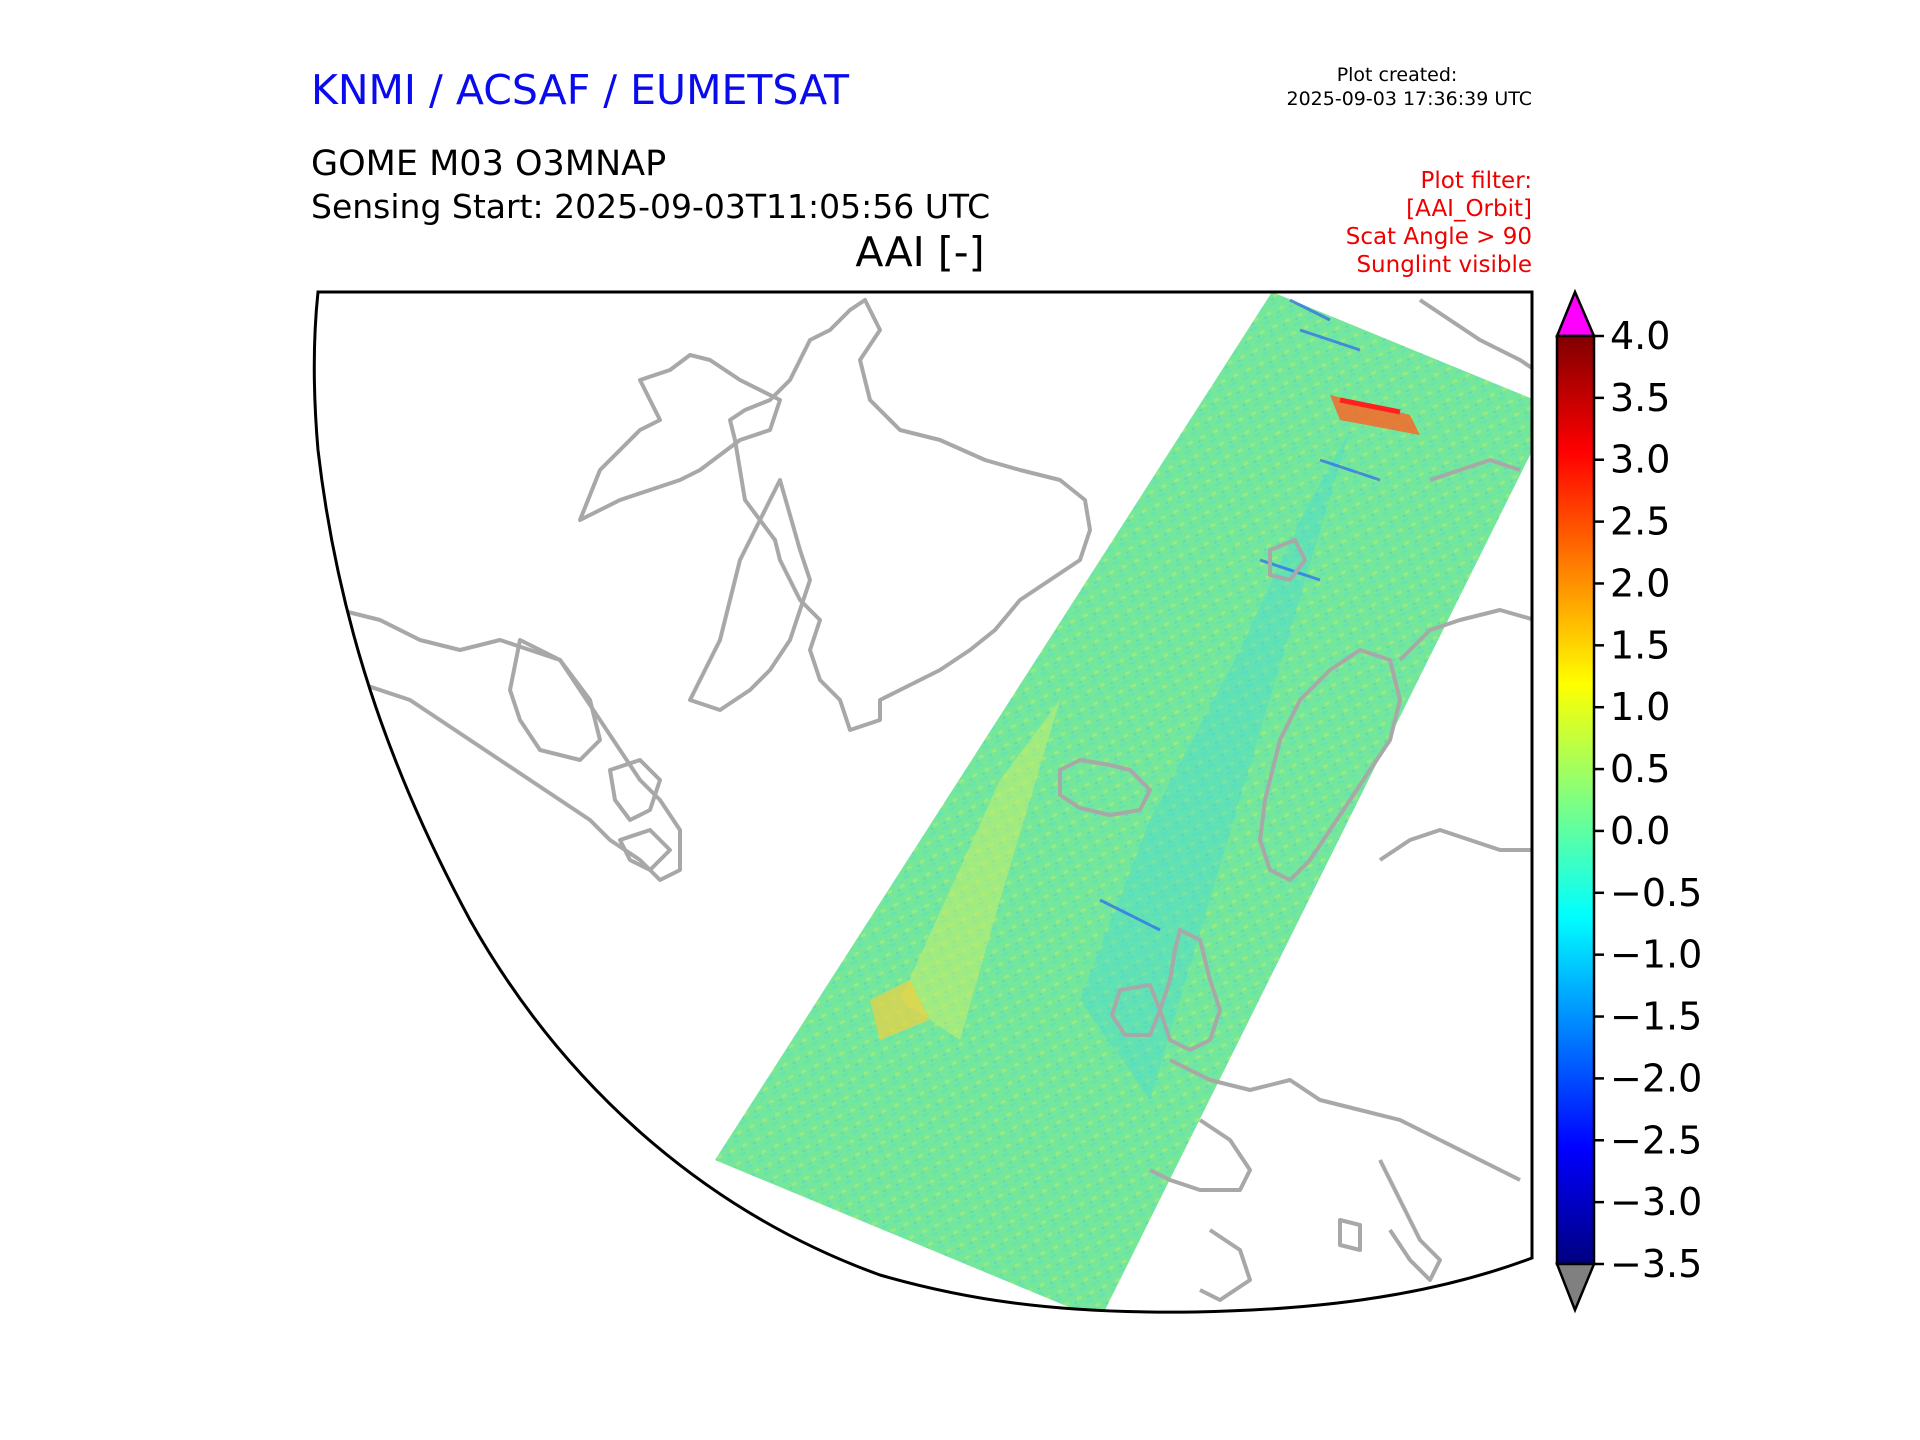  What do you see at coordinates (680, 437) in the screenshot?
I see `canadian-arctic-islands` at bounding box center [680, 437].